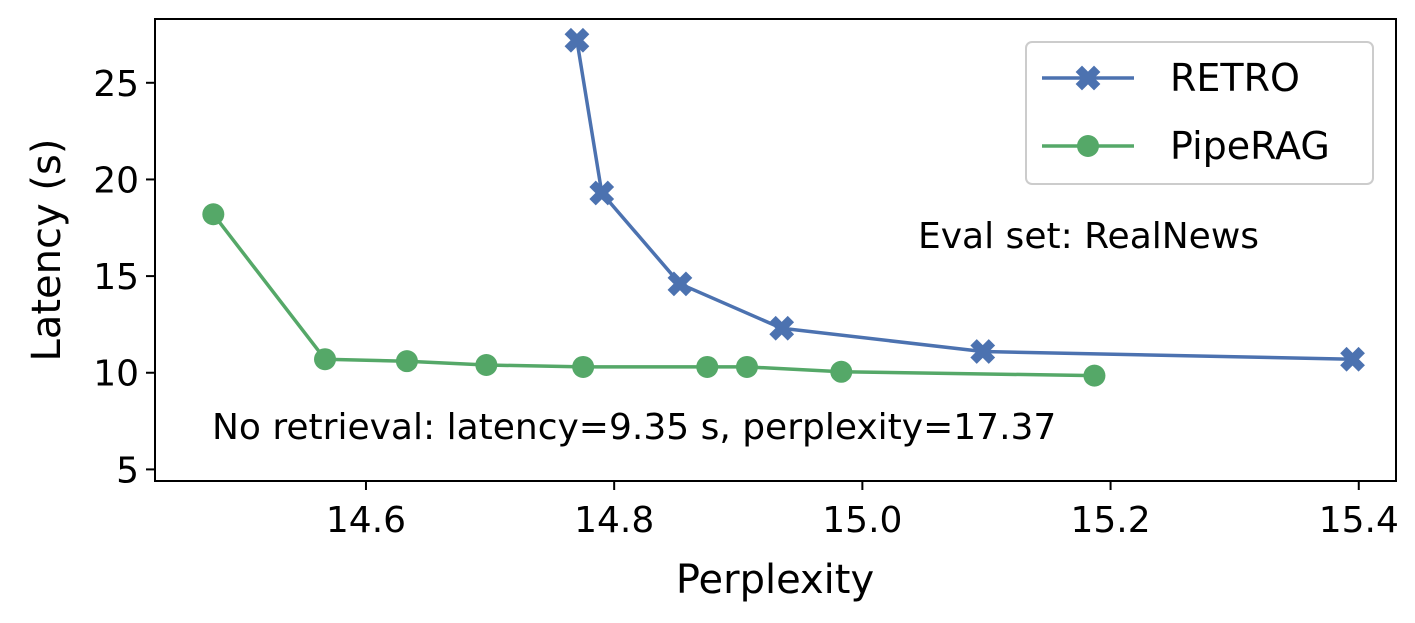 The image size is (1415, 623). Describe the element at coordinates (1199, 113) in the screenshot. I see `legend: RETRO PipeRAG` at that location.